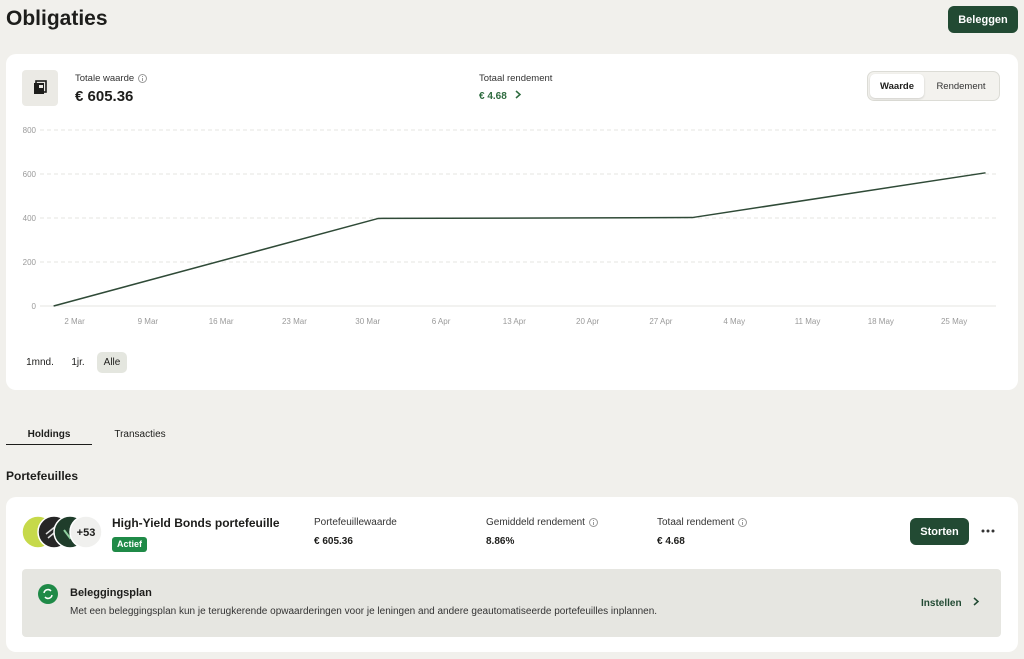 The width and height of the screenshot is (1024, 659). I want to click on stat-value: € 605.36, so click(333, 541).